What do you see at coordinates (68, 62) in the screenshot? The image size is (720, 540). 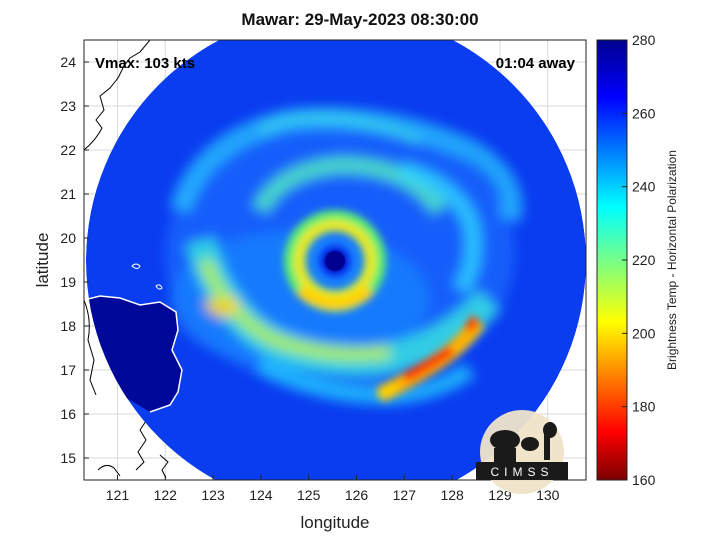 I see `y-tick-label: 24` at bounding box center [68, 62].